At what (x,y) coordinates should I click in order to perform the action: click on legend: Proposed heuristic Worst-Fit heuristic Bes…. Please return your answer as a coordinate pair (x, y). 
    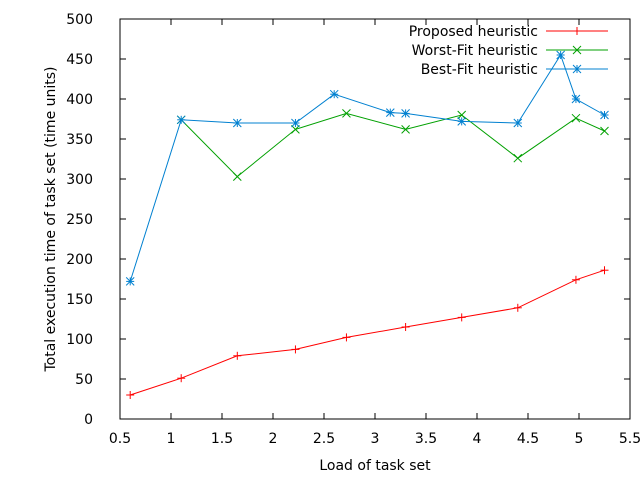
    Looking at the image, I should click on (508, 51).